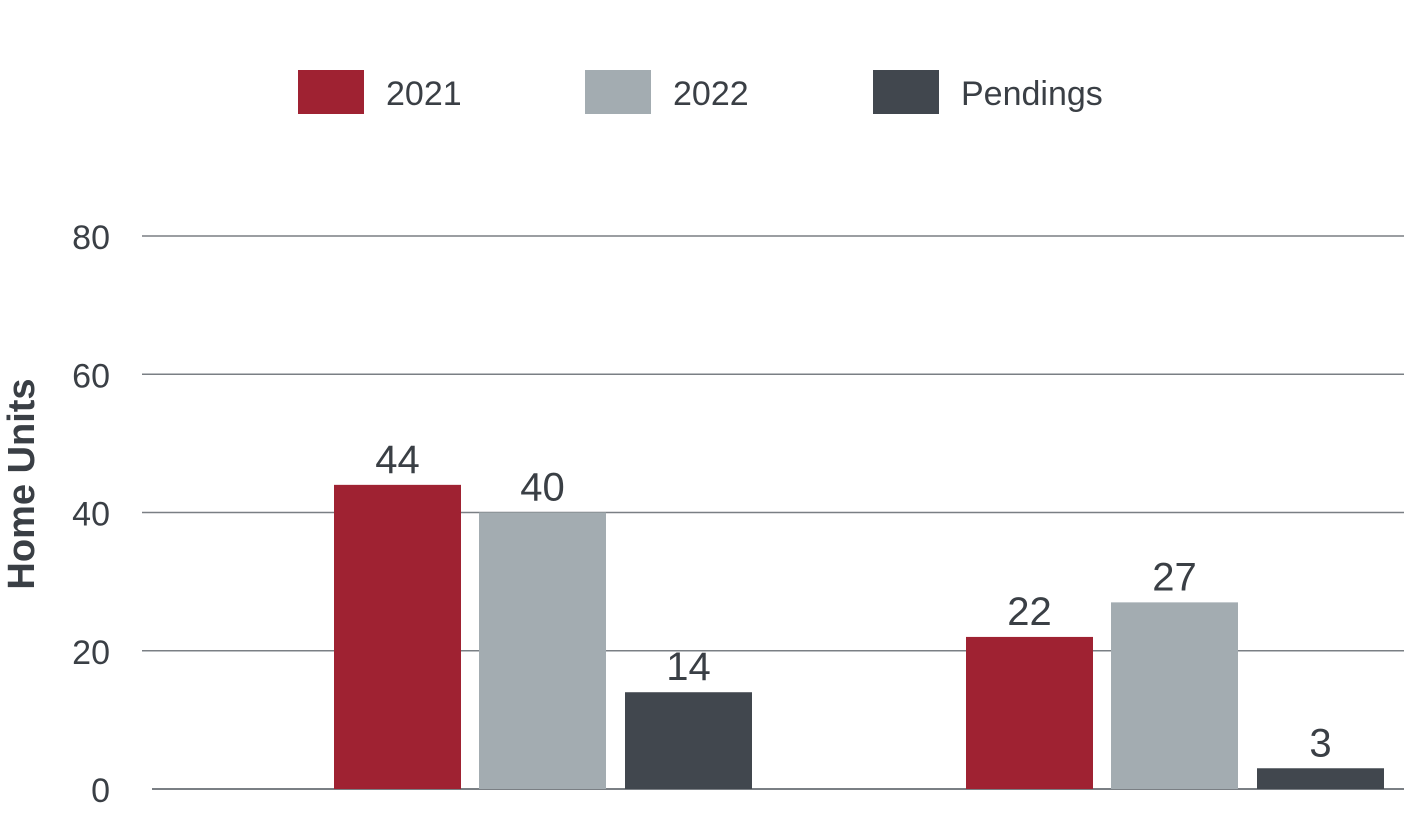 This screenshot has width=1404, height=827. I want to click on legend-label: 2022, so click(711, 94).